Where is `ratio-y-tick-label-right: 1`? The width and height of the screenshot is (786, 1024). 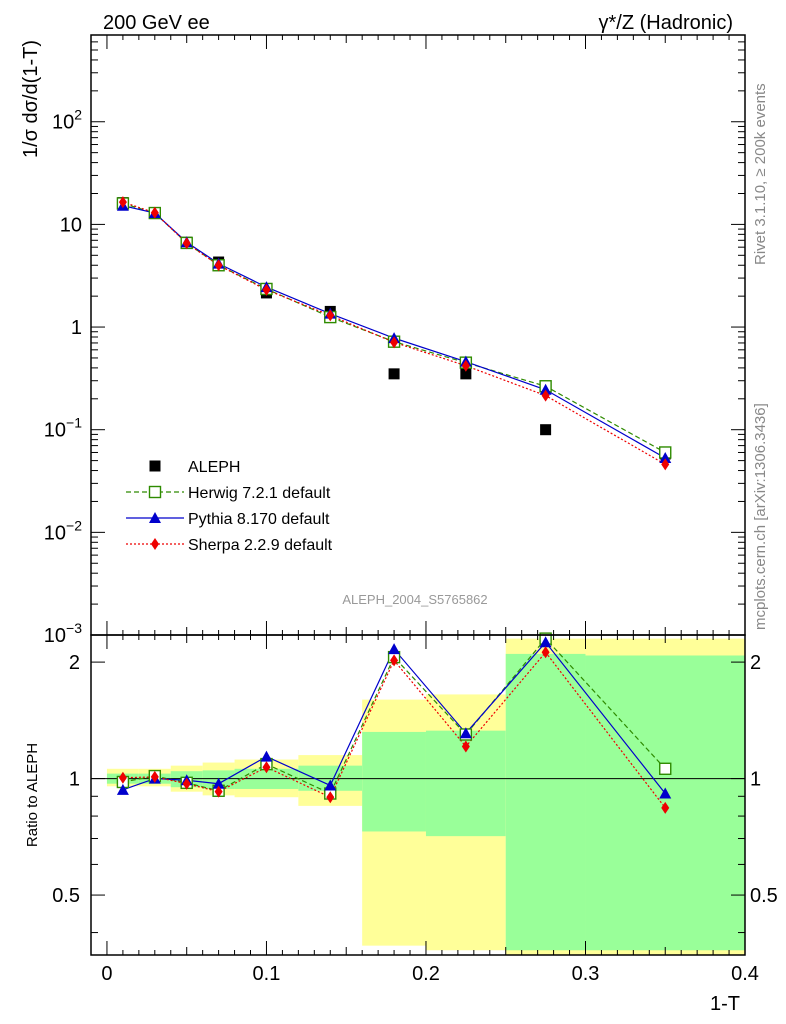
ratio-y-tick-label-right: 1 is located at coordinates (755, 780).